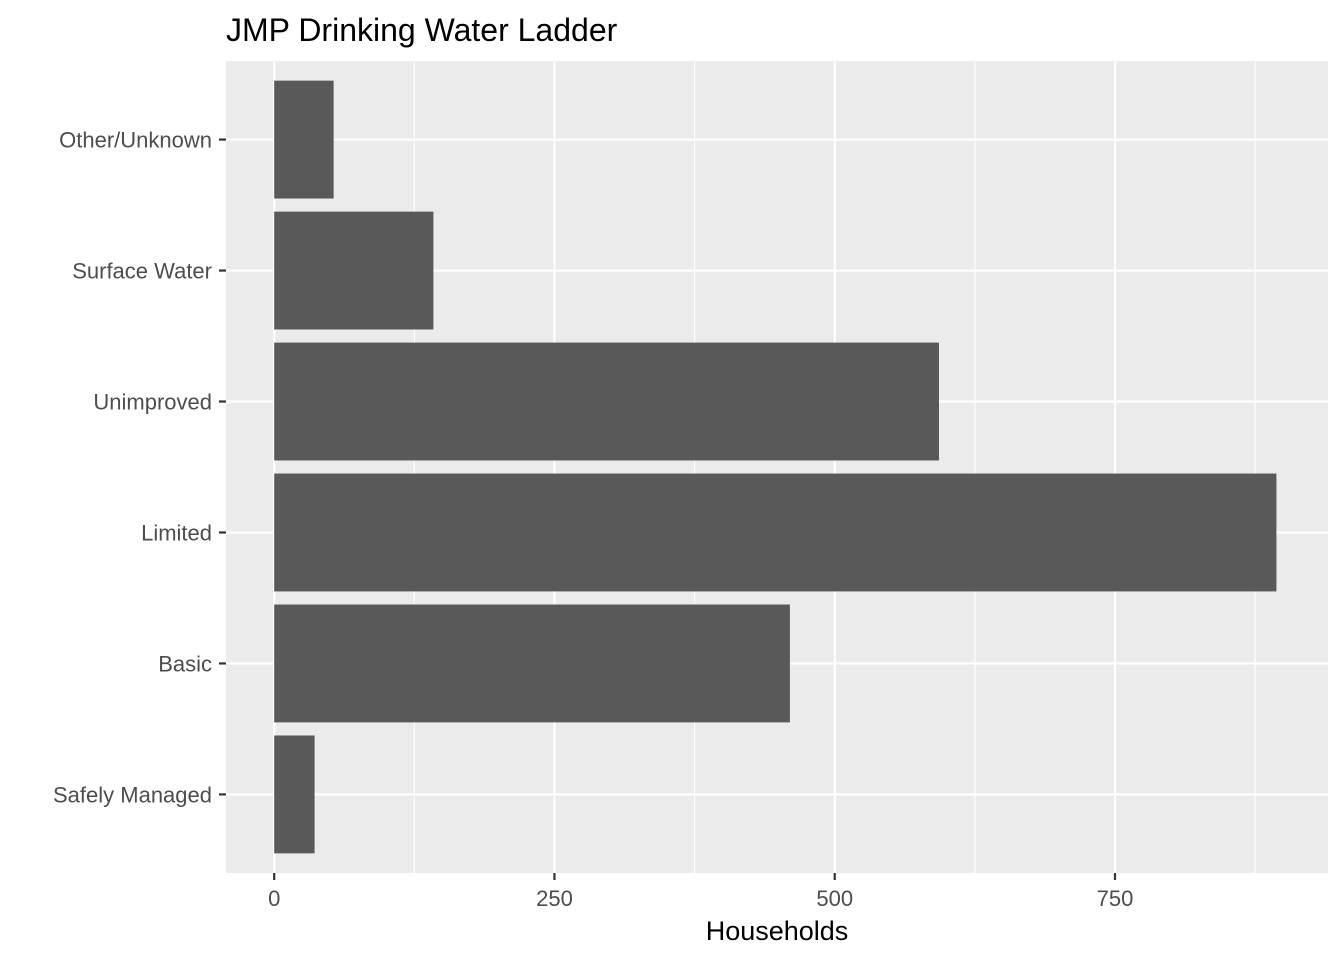  What do you see at coordinates (554, 898) in the screenshot?
I see `x-tick-label: 250` at bounding box center [554, 898].